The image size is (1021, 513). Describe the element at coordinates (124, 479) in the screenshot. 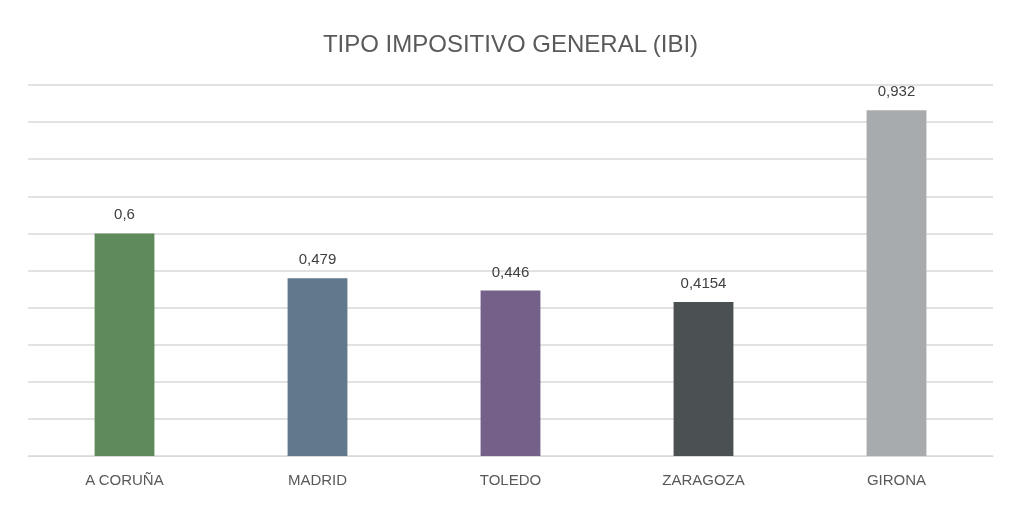

I see `x-tick-label: A CORUÑA` at that location.